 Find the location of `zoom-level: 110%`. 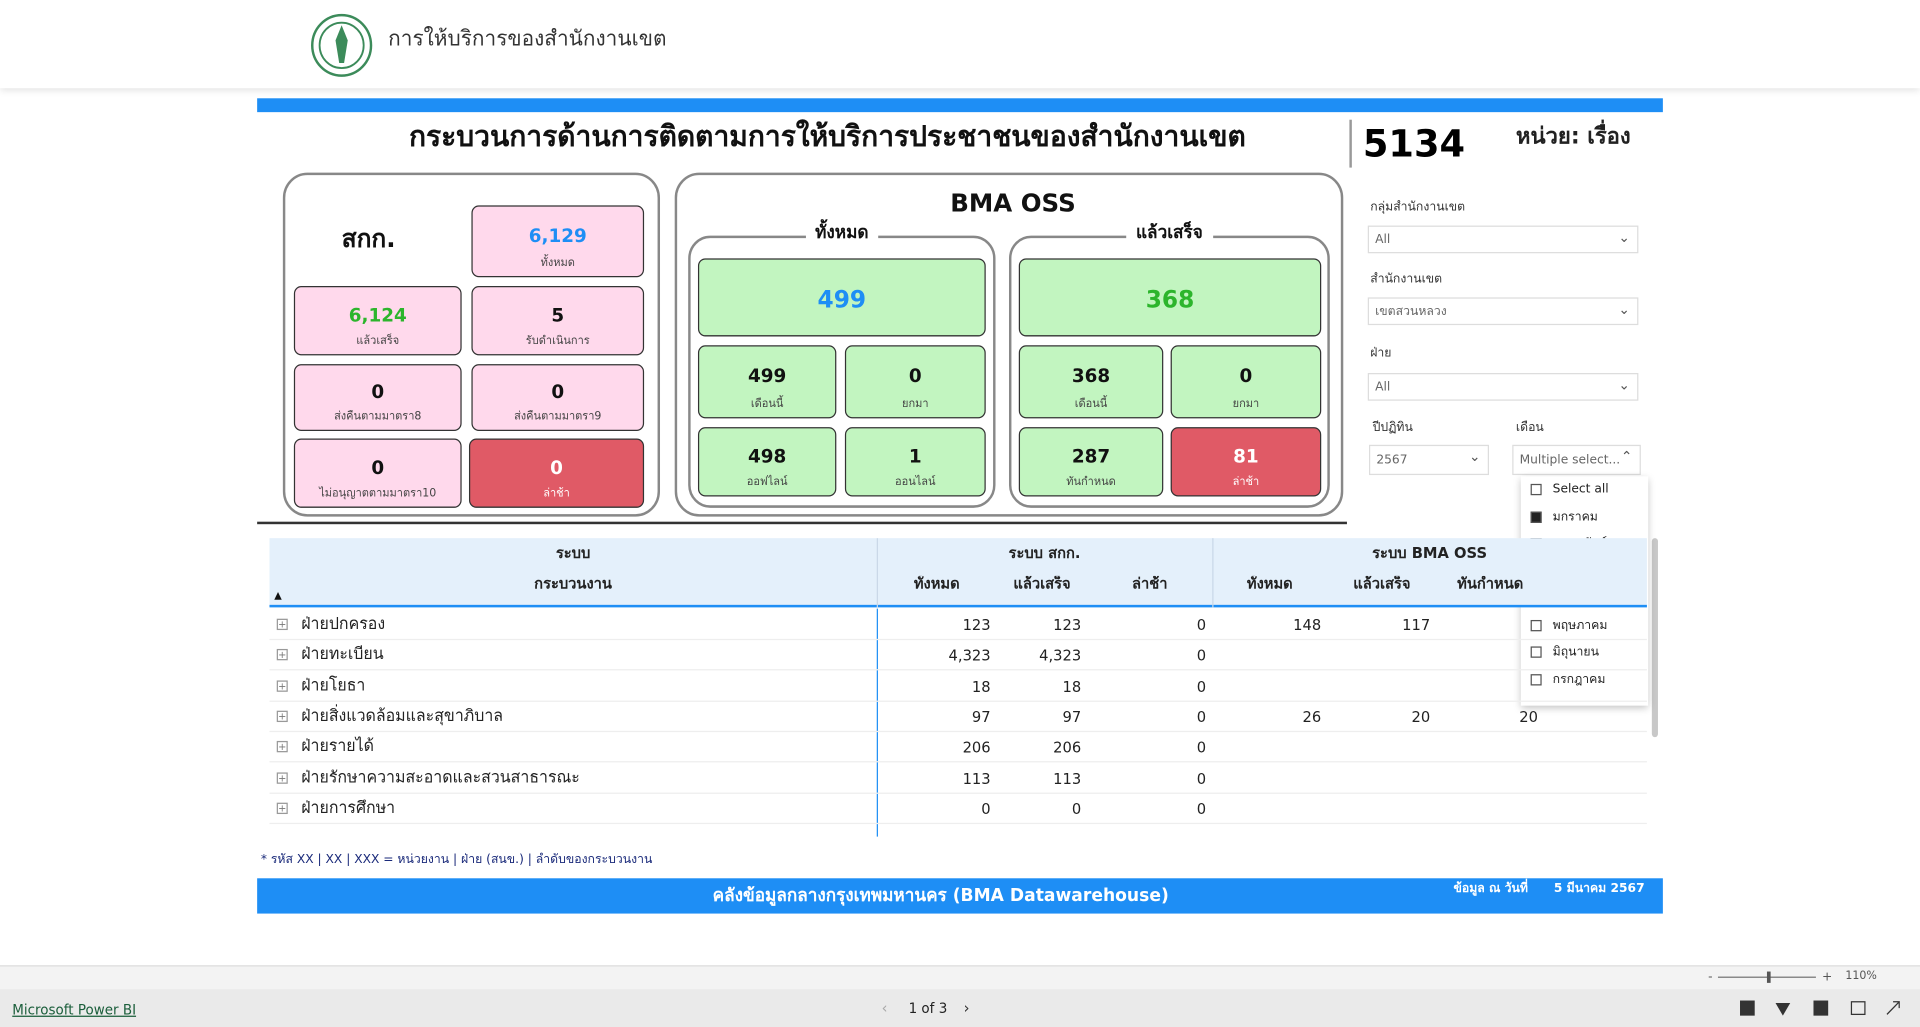

zoom-level: 110% is located at coordinates (1861, 976).